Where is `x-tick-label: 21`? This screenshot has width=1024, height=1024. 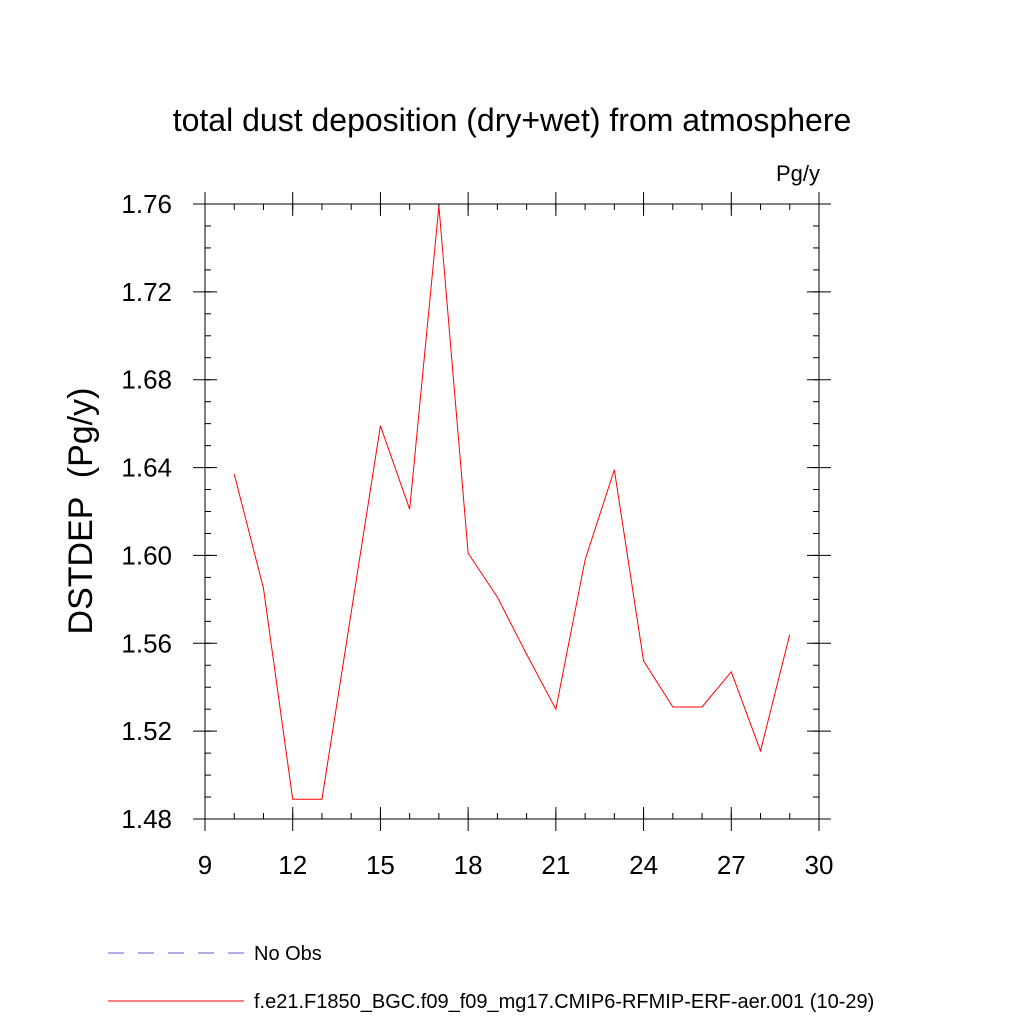
x-tick-label: 21 is located at coordinates (555, 865).